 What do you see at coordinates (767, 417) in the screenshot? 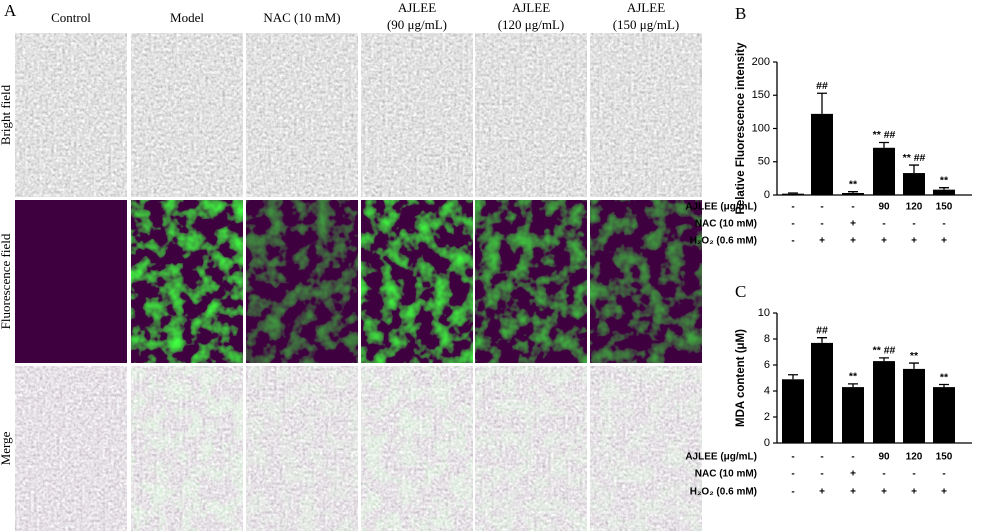
I see `y-tick-label: 2` at bounding box center [767, 417].